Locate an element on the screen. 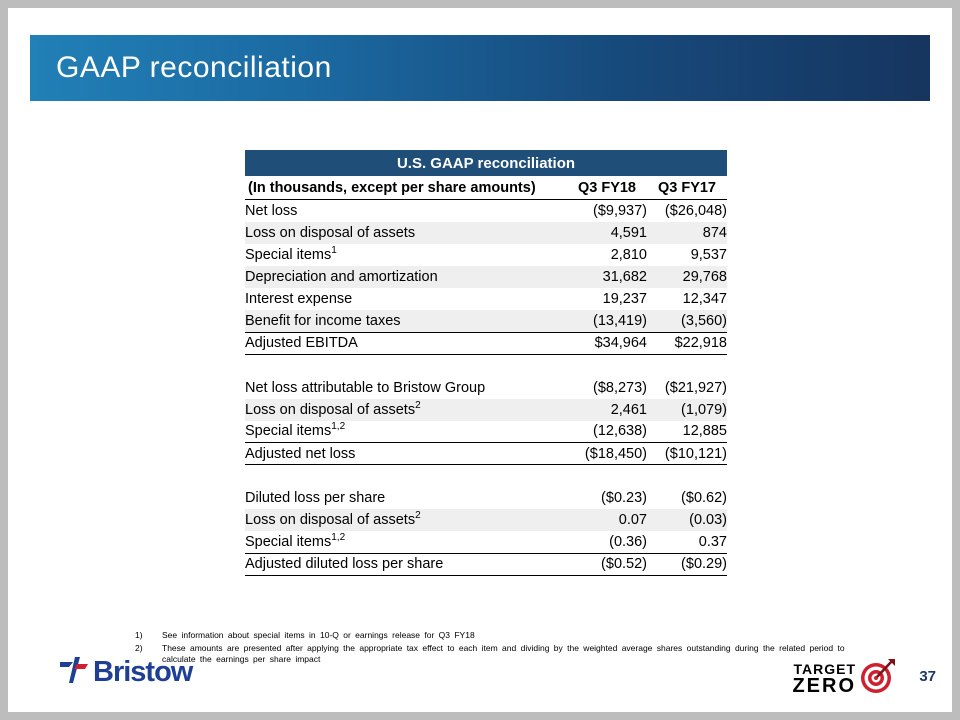  row-value: (1,079) is located at coordinates (704, 409).